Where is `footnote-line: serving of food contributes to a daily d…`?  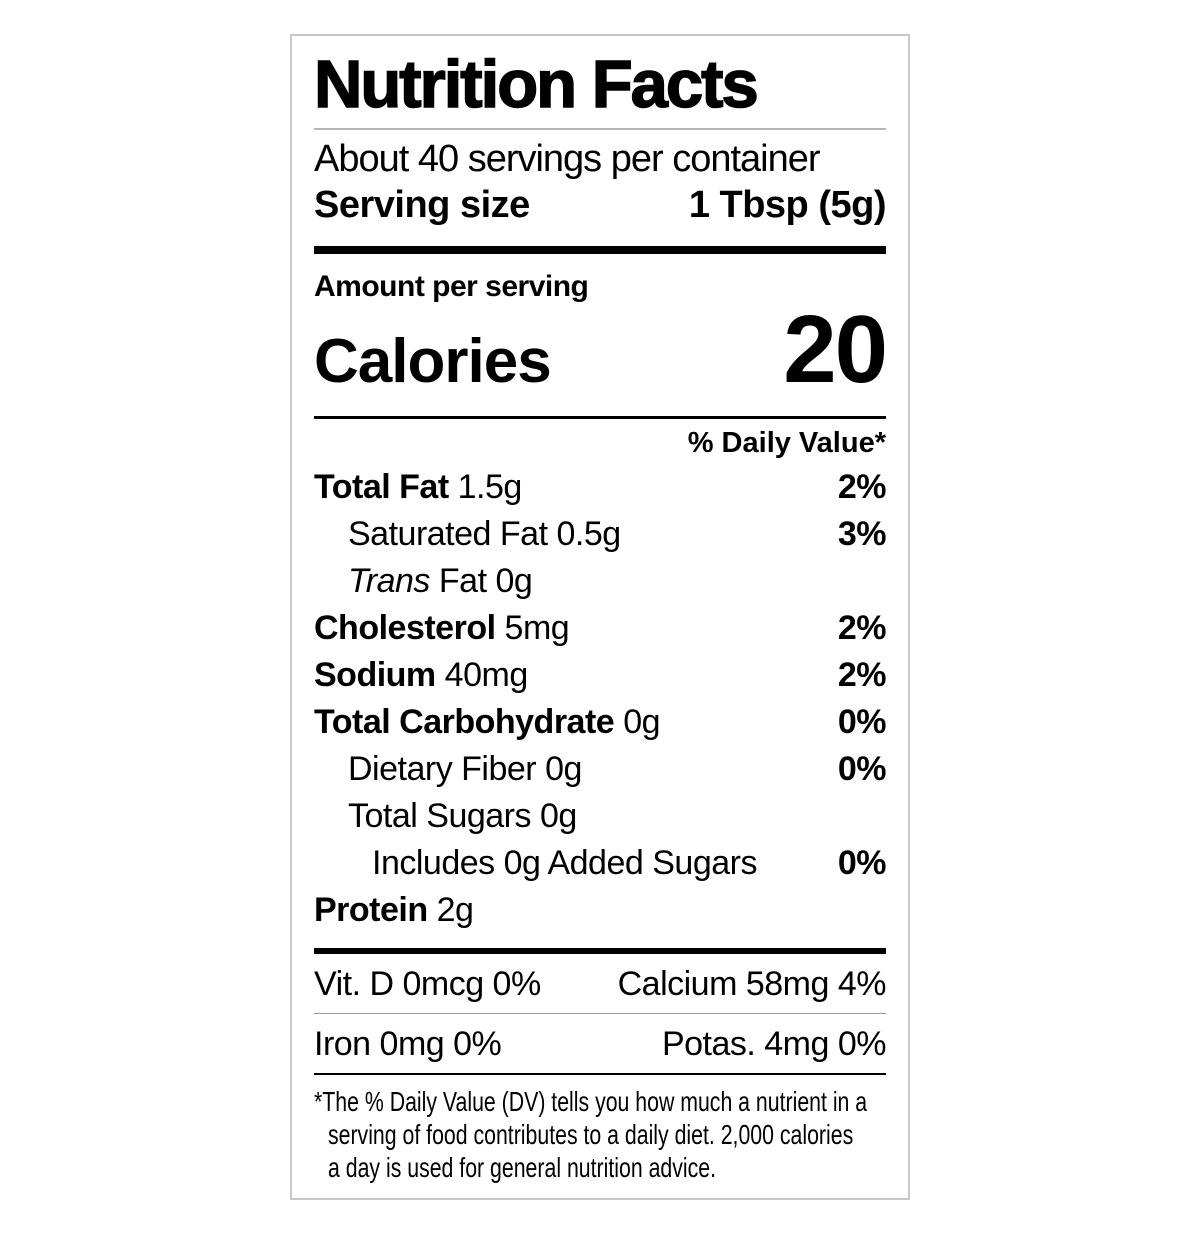 footnote-line: serving of food contributes to a daily d… is located at coordinates (591, 1135).